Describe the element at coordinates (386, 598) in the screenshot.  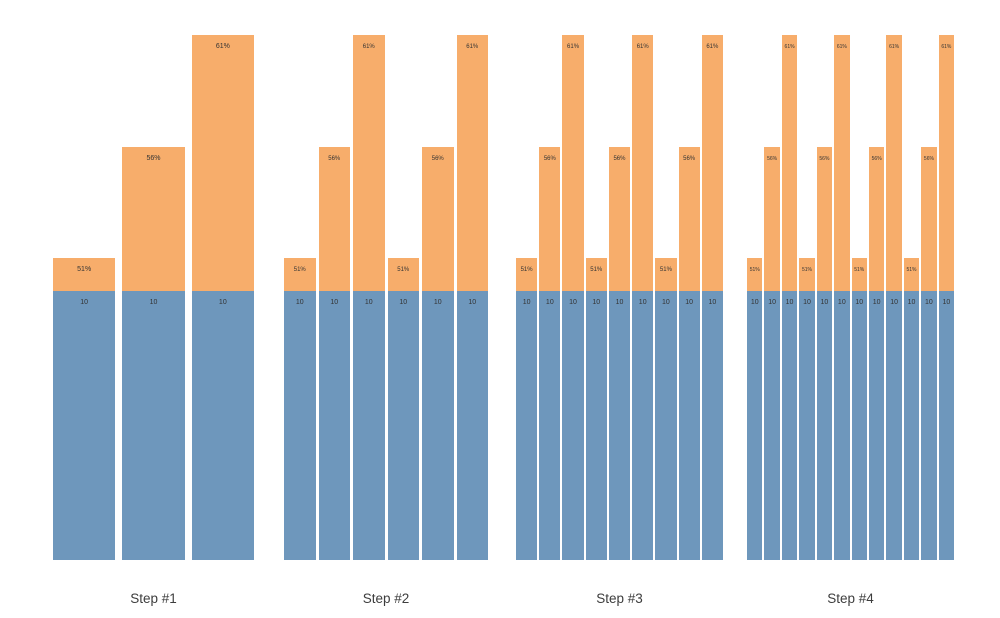
I see `group-label: Step #2` at that location.